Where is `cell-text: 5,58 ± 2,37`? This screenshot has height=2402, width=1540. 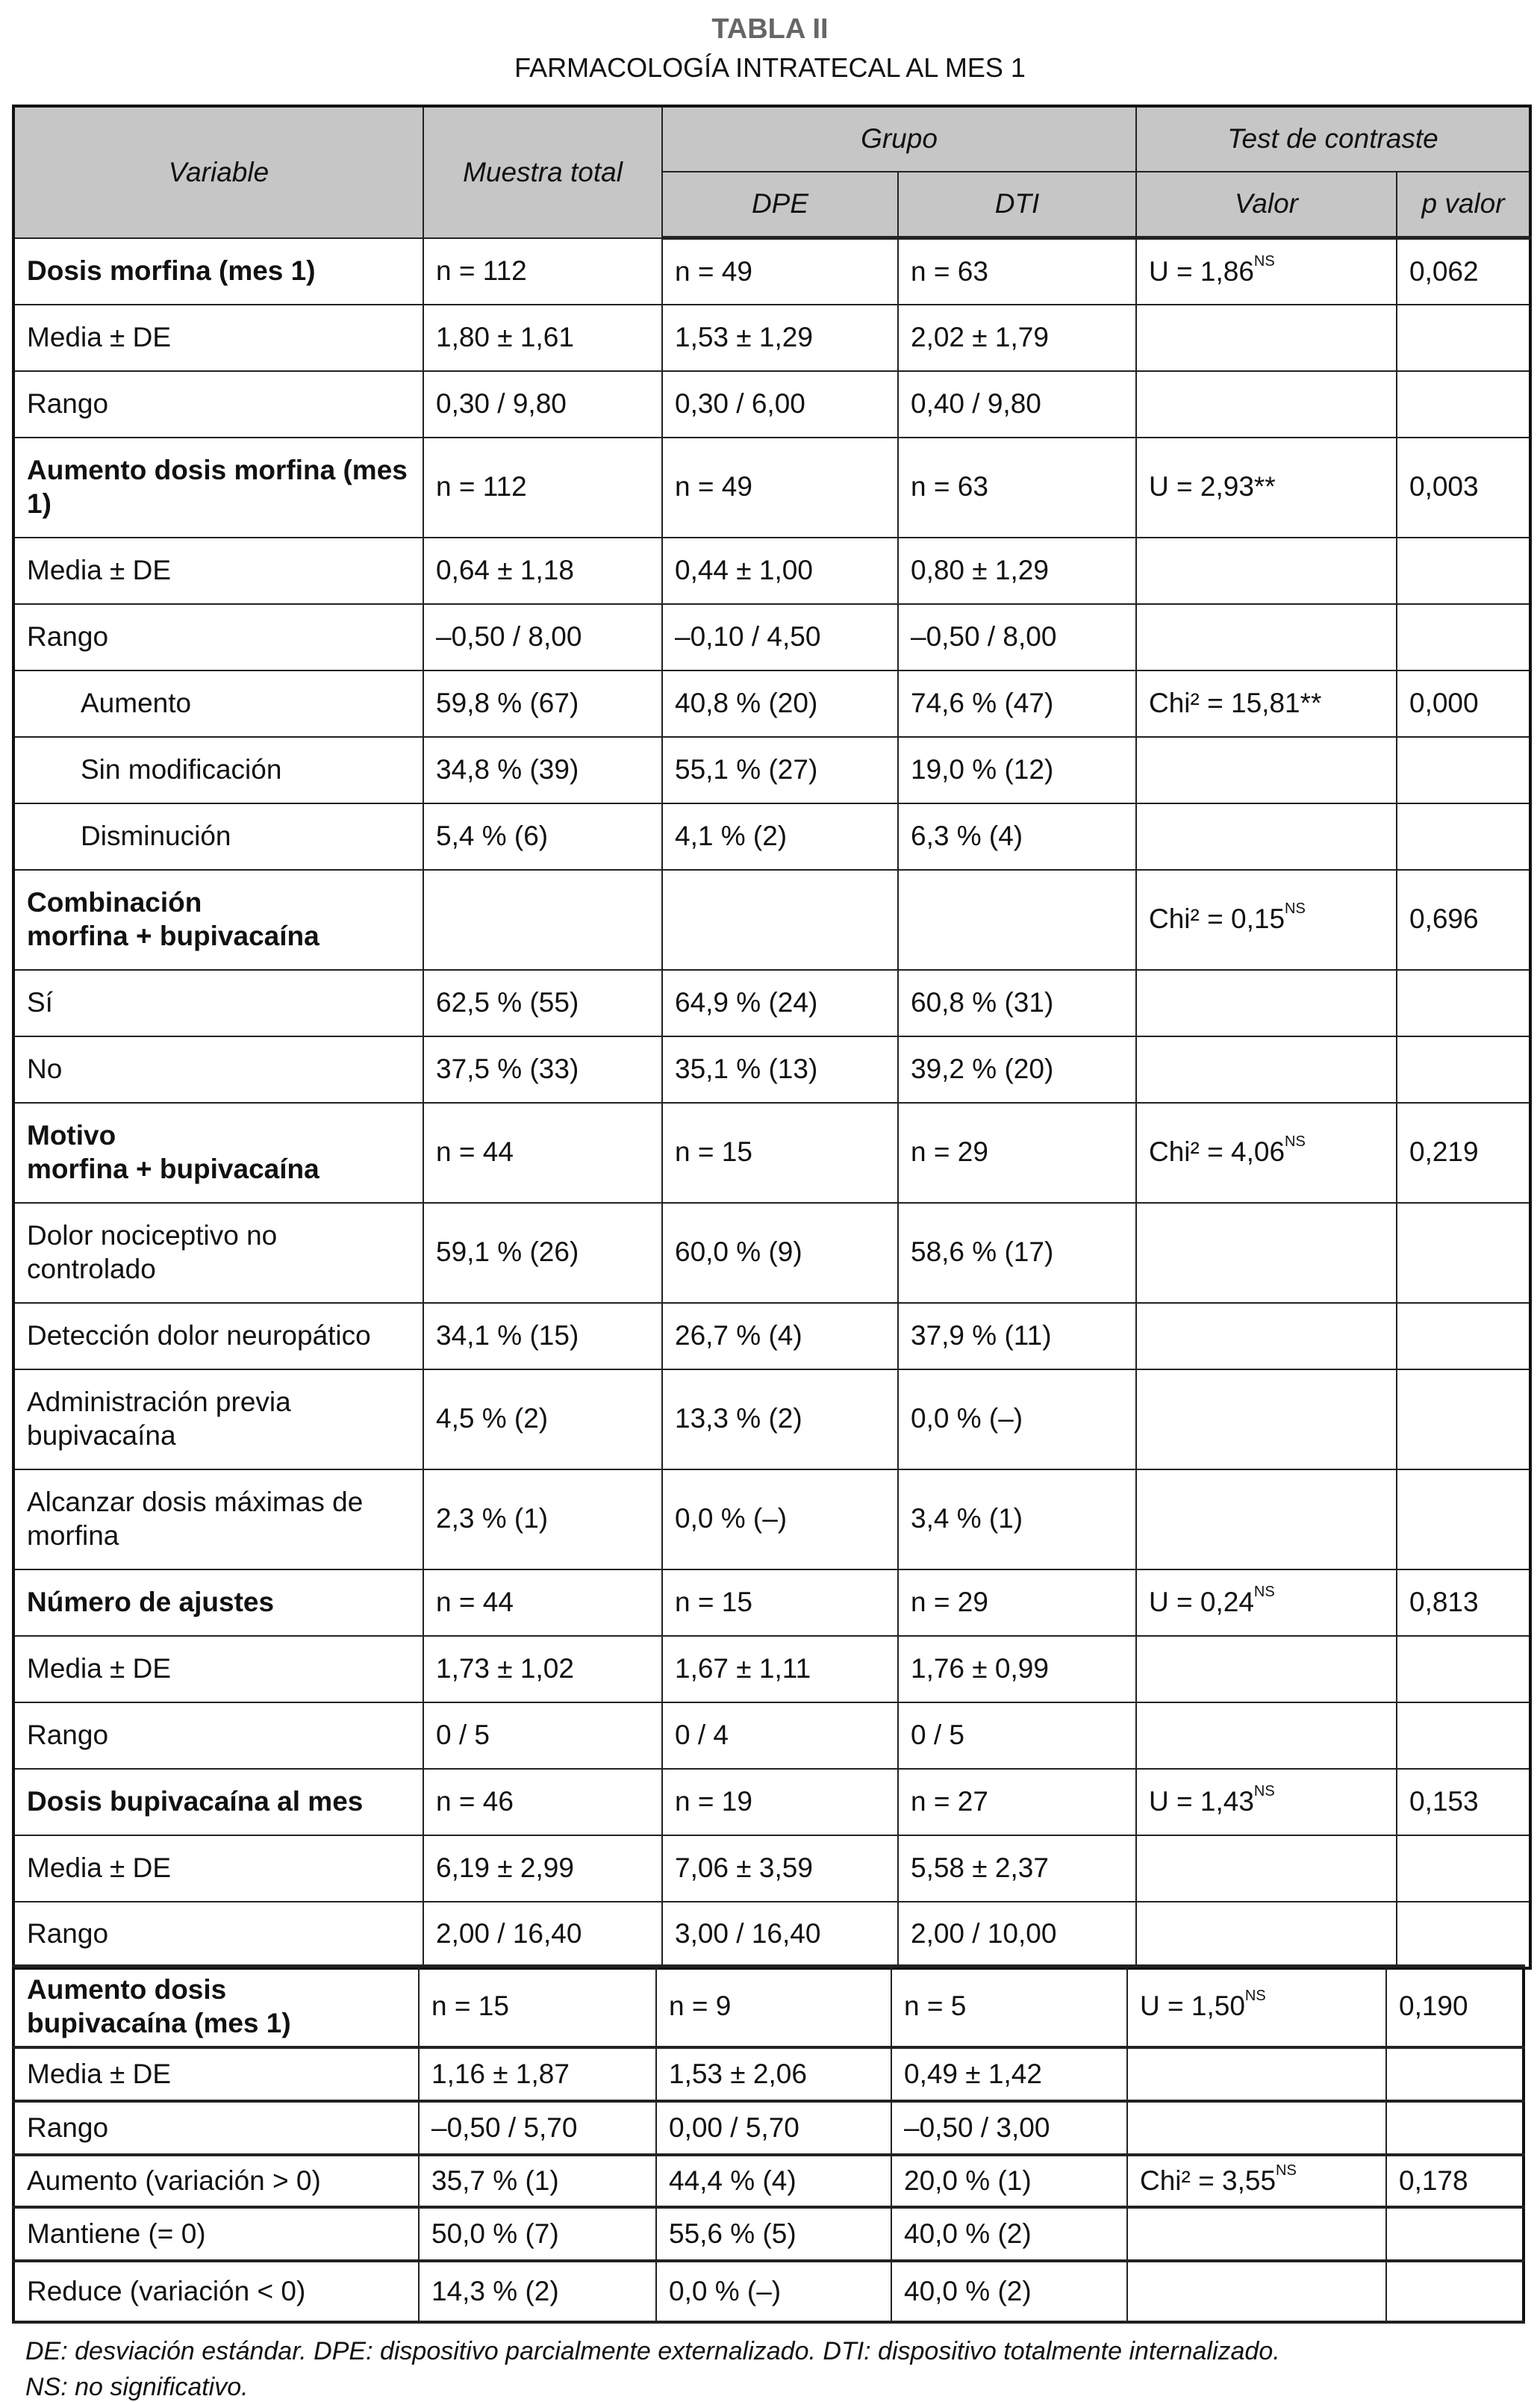
cell-text: 5,58 ± 2,37 is located at coordinates (980, 1867).